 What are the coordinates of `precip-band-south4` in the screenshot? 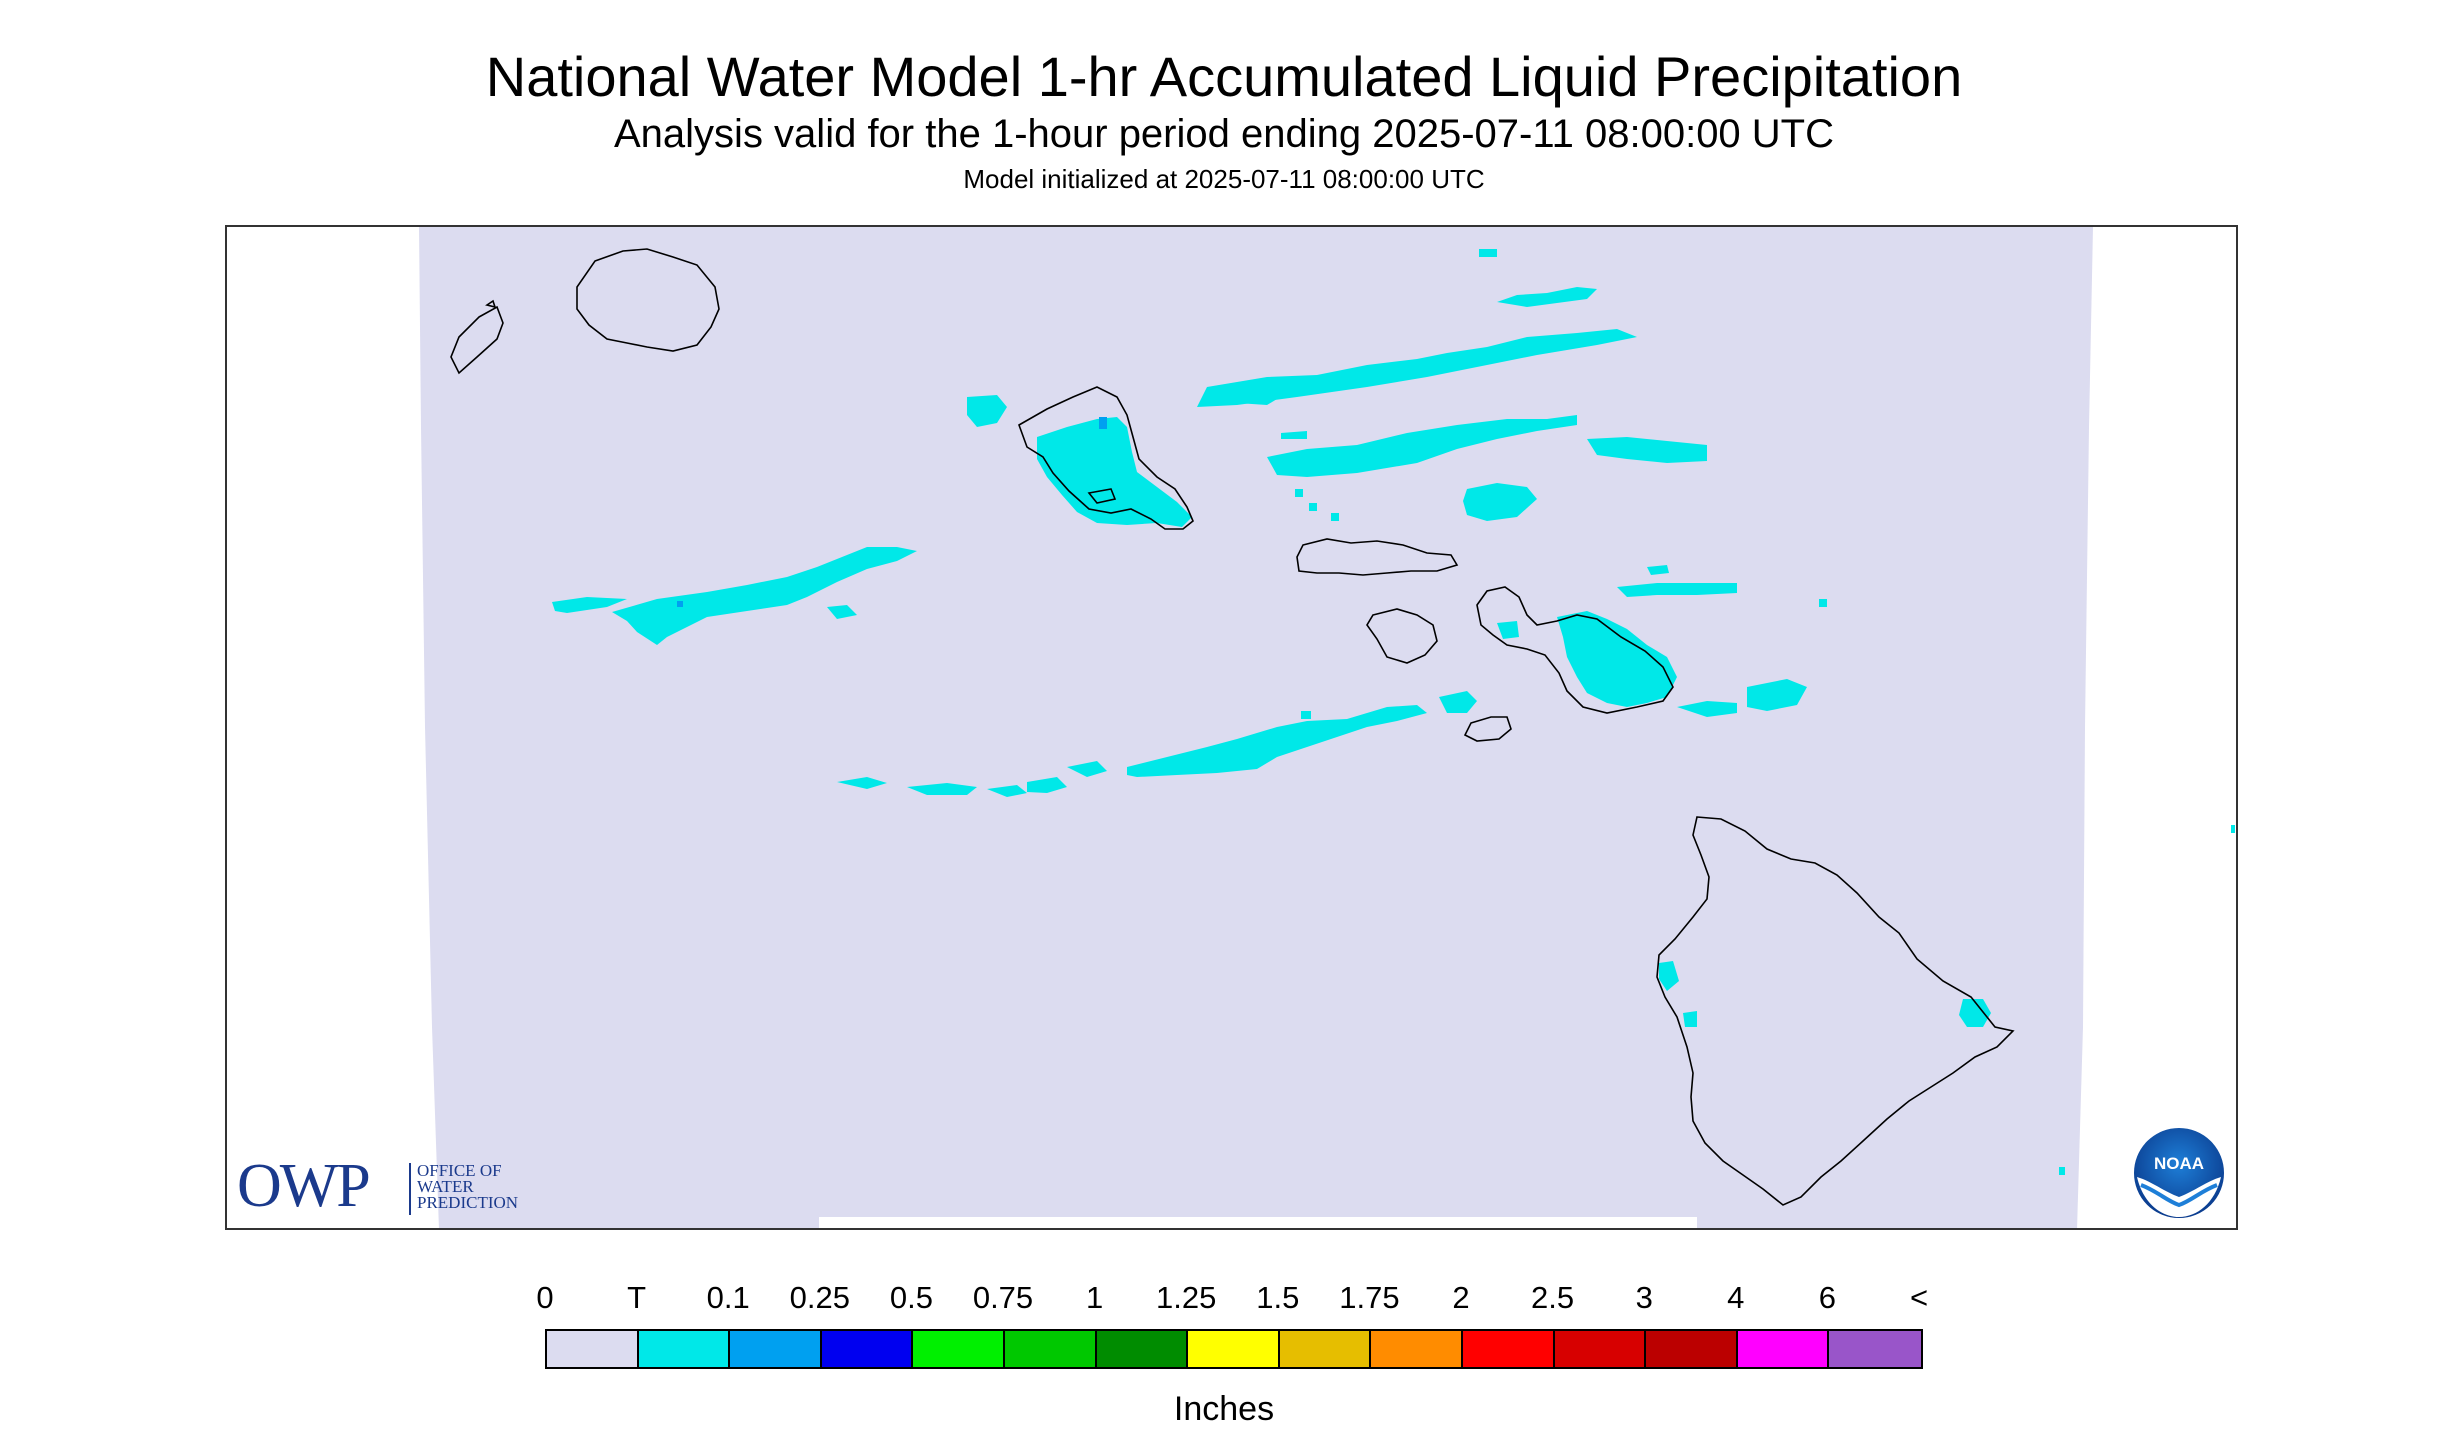 It's located at (1047, 785).